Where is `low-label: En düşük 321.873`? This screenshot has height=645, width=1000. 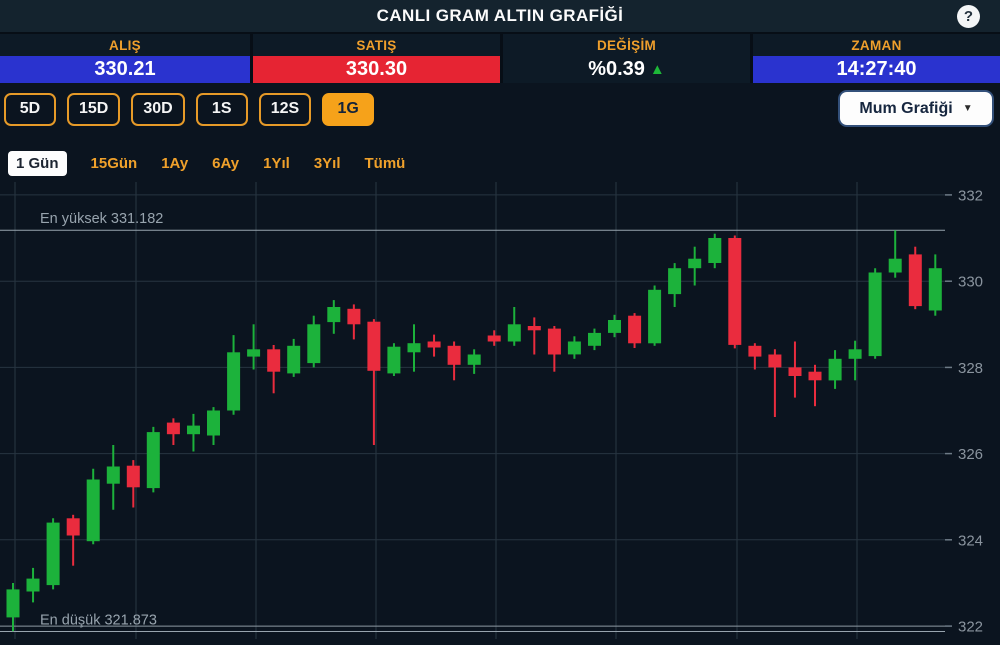
low-label: En düşük 321.873 is located at coordinates (98, 621).